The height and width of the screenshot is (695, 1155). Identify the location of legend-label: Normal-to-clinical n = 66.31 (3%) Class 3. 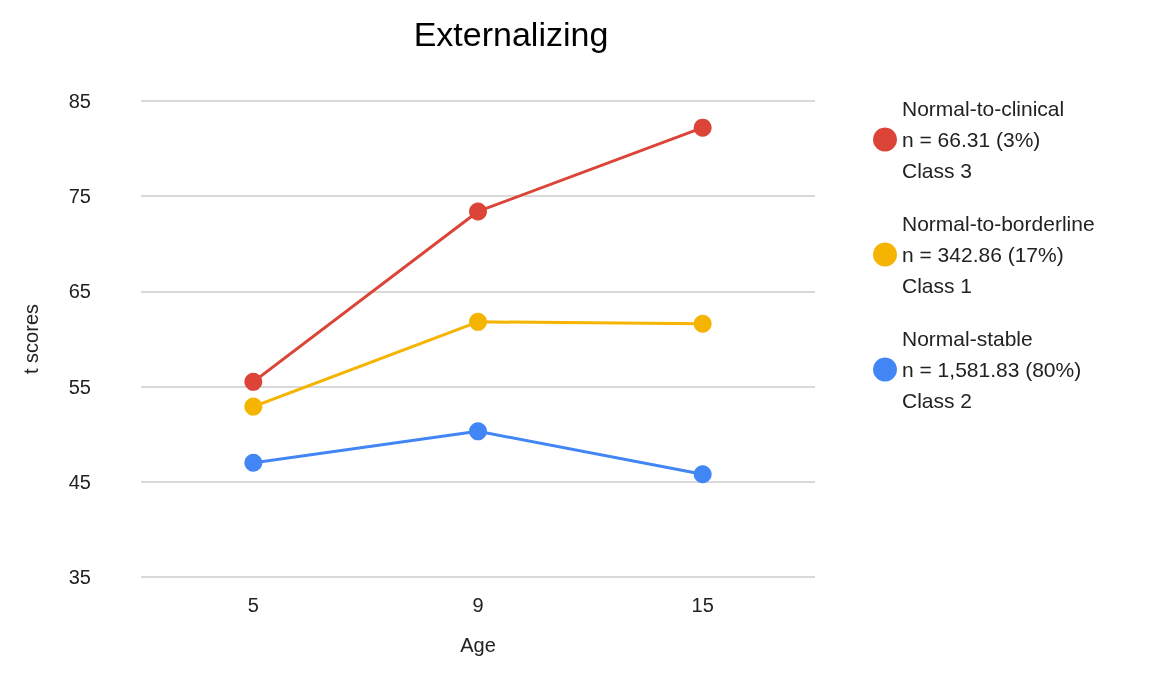
(983, 139).